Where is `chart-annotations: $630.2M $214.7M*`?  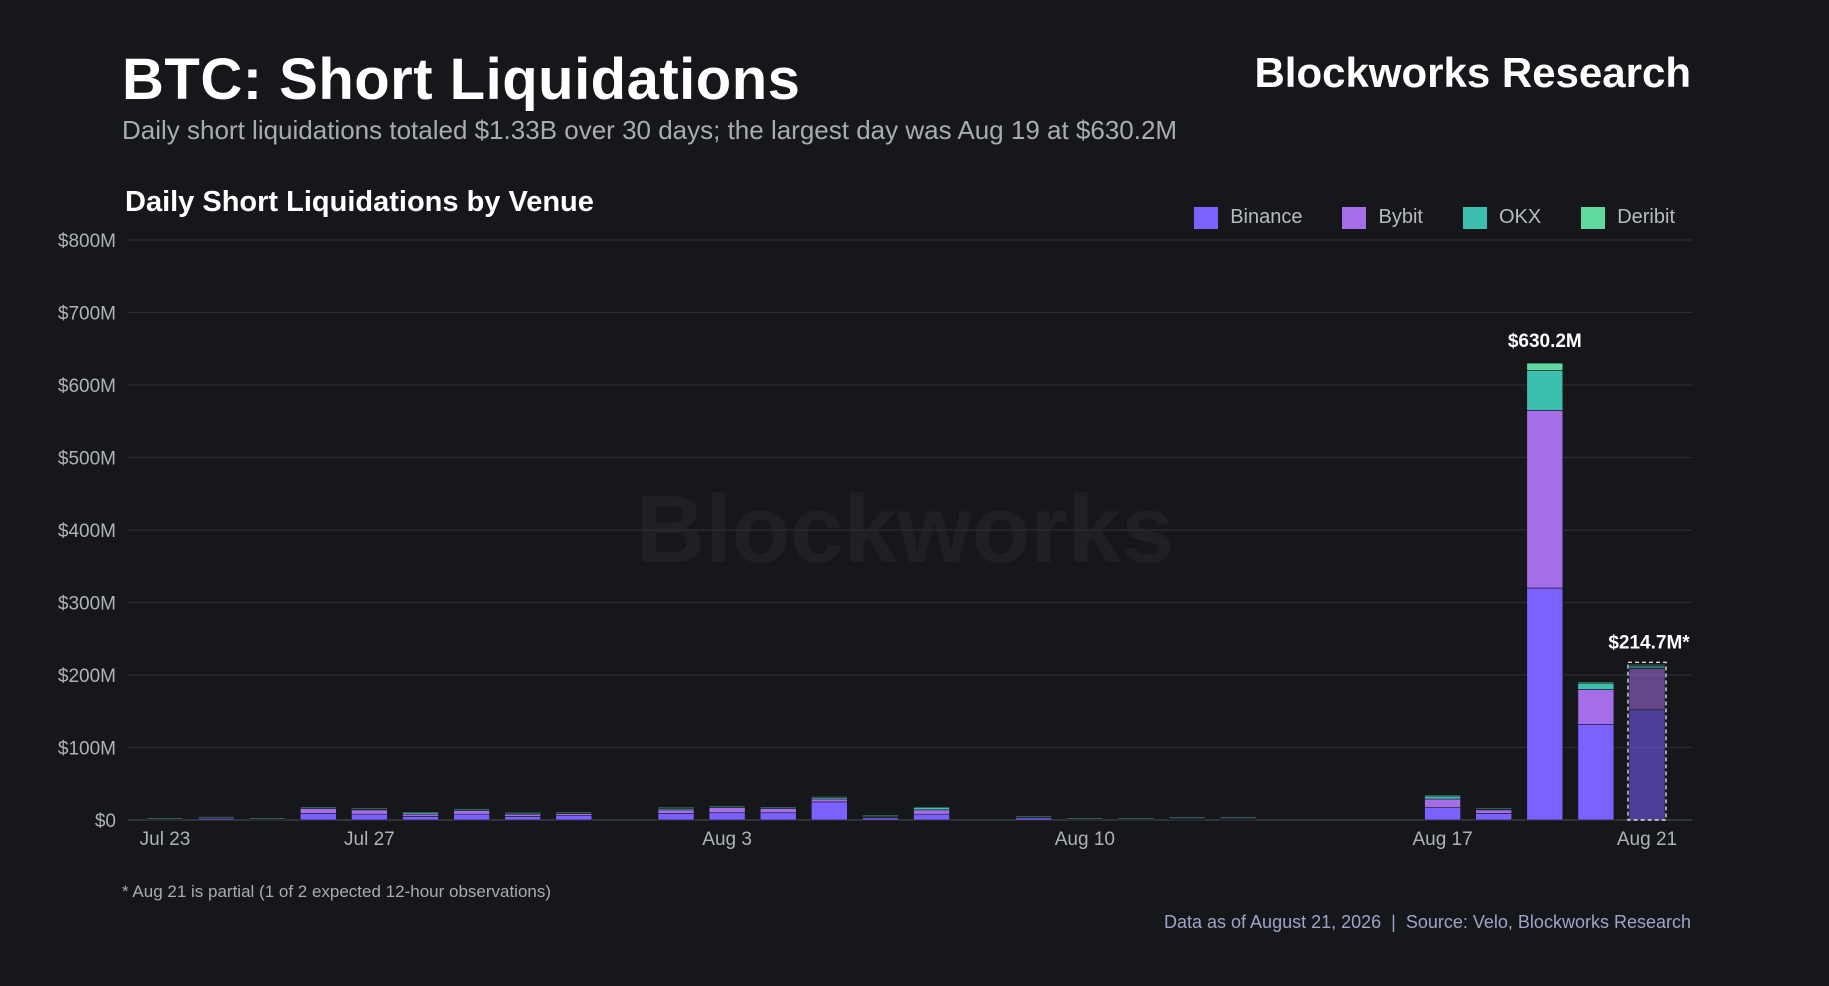
chart-annotations: $630.2M $214.7M* is located at coordinates (1599, 492).